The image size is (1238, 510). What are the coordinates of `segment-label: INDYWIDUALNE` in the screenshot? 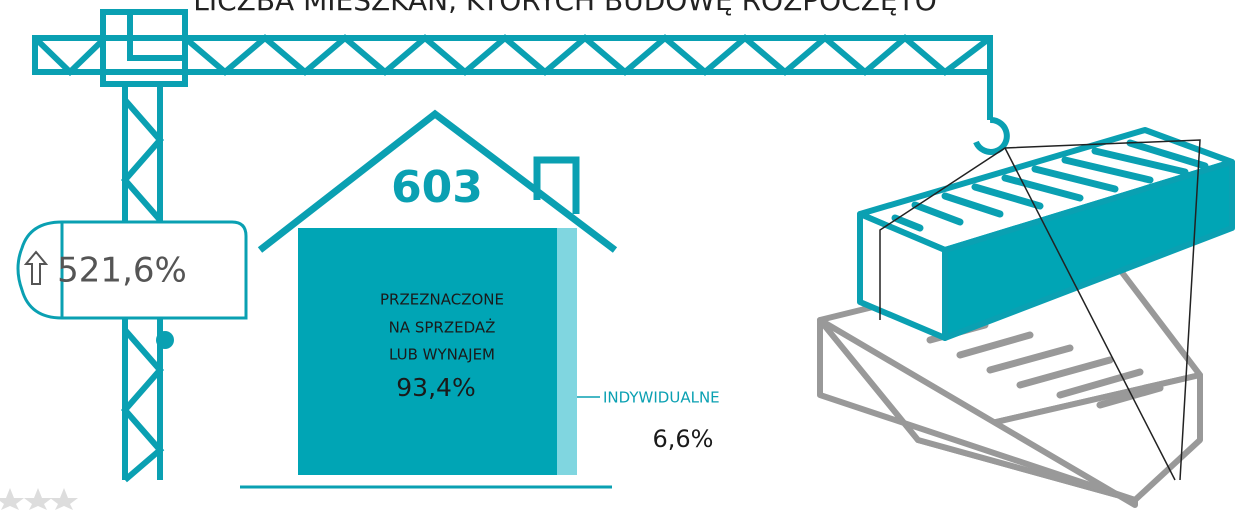 It's located at (661, 398).